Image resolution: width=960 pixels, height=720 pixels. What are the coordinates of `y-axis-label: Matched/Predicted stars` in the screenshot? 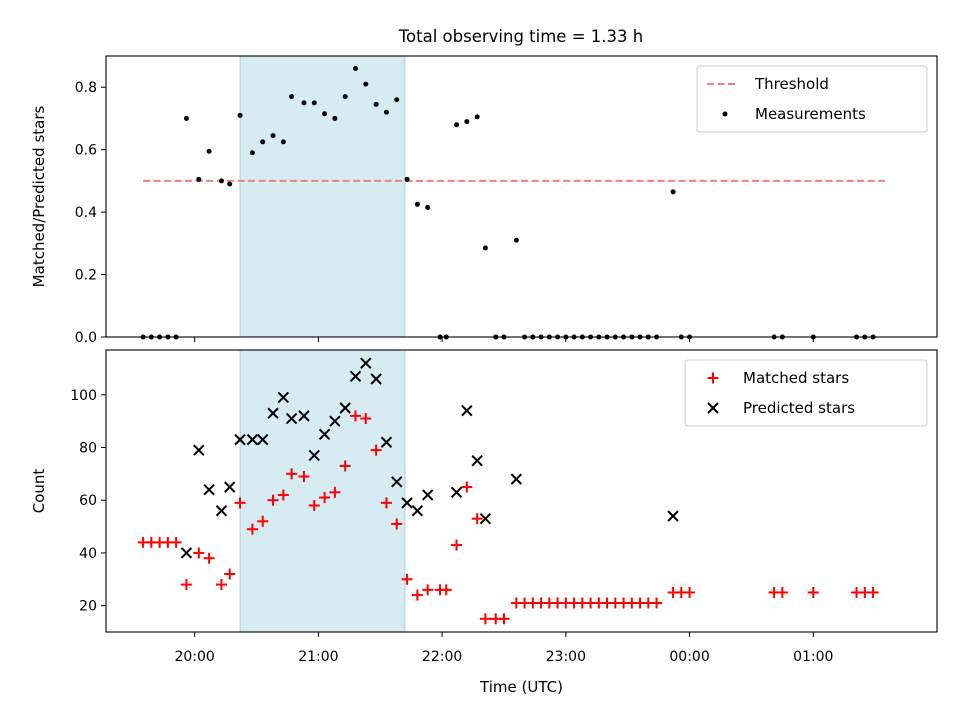 It's located at (39, 197).